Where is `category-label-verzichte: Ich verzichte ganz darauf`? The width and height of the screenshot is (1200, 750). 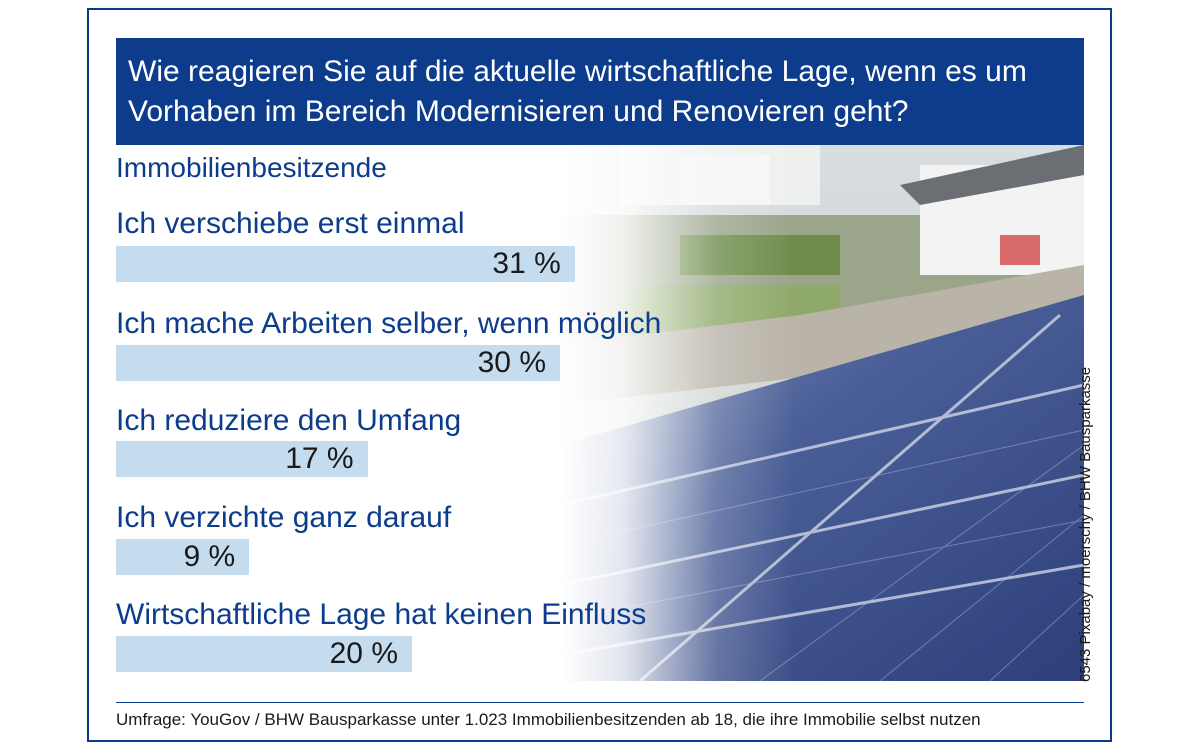
category-label-verzichte: Ich verzichte ganz darauf is located at coordinates (284, 517).